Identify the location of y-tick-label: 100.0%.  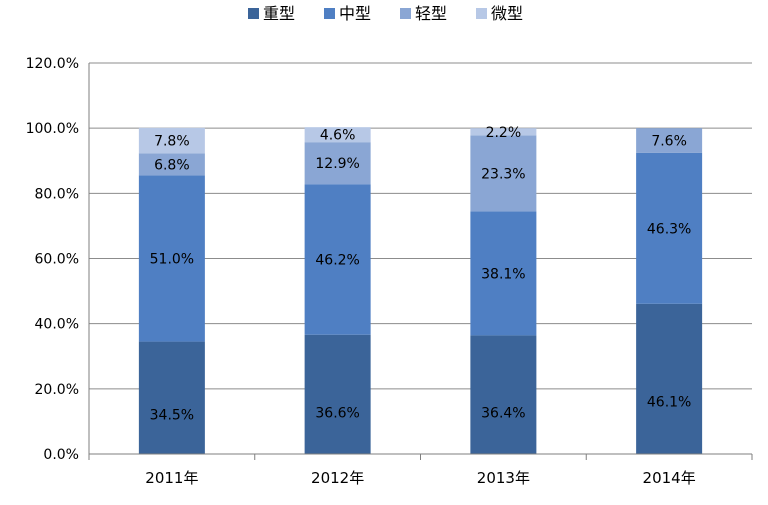
(52, 129).